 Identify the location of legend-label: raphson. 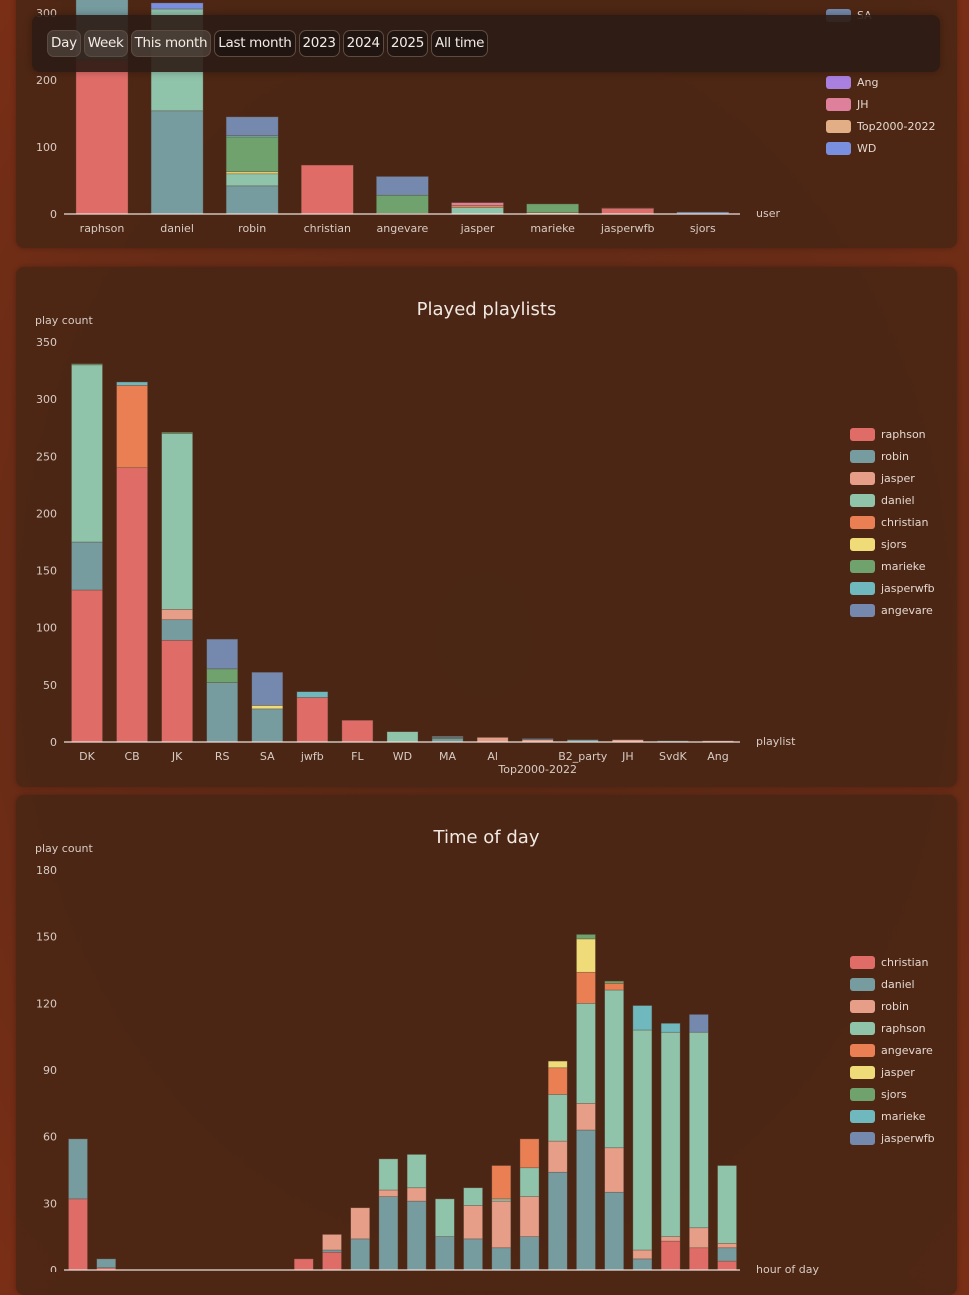
(903, 434).